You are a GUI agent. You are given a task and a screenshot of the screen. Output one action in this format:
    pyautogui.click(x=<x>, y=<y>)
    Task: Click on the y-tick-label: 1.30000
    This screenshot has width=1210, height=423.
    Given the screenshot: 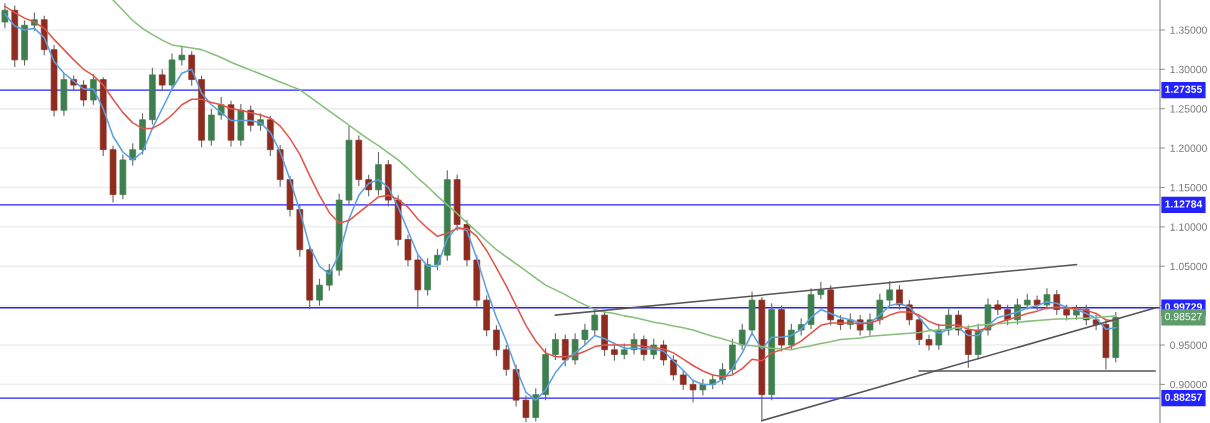 What is the action you would take?
    pyautogui.click(x=1188, y=69)
    